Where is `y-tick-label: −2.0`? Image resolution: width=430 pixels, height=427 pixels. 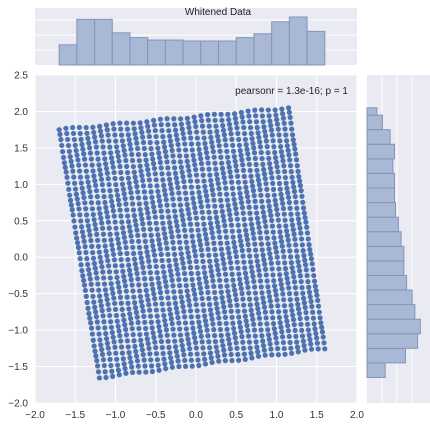 y-tick-label: −2.0 is located at coordinates (18, 404).